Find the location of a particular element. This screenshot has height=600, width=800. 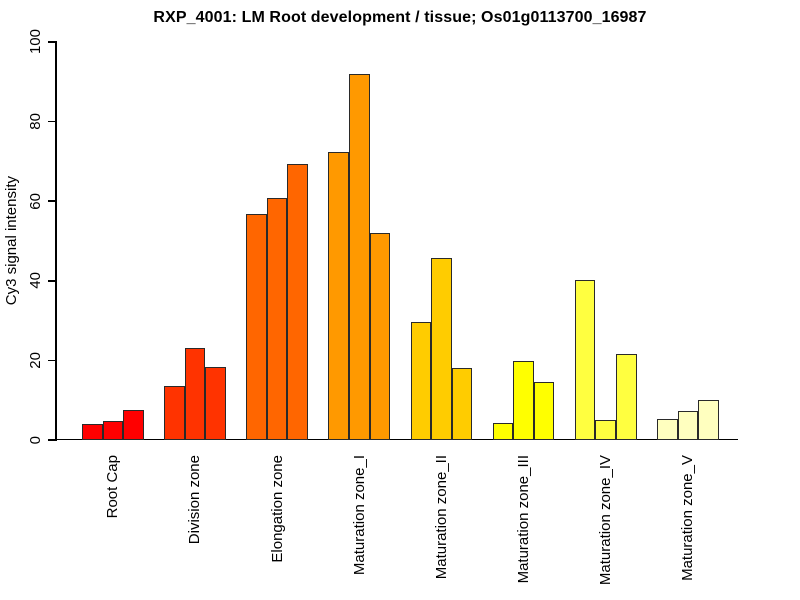

y-axis-title-text: Cy3 signal intensity is located at coordinates (11, 241).